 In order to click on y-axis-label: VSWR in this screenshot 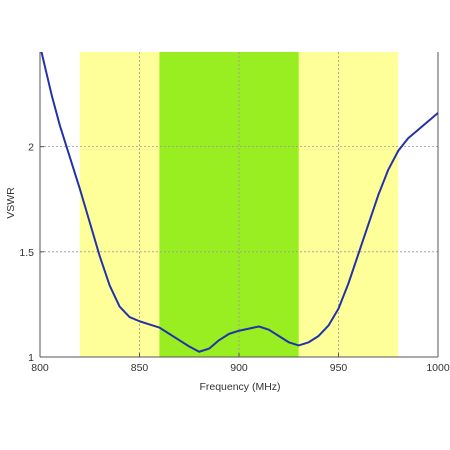, I will do `click(11, 203)`.